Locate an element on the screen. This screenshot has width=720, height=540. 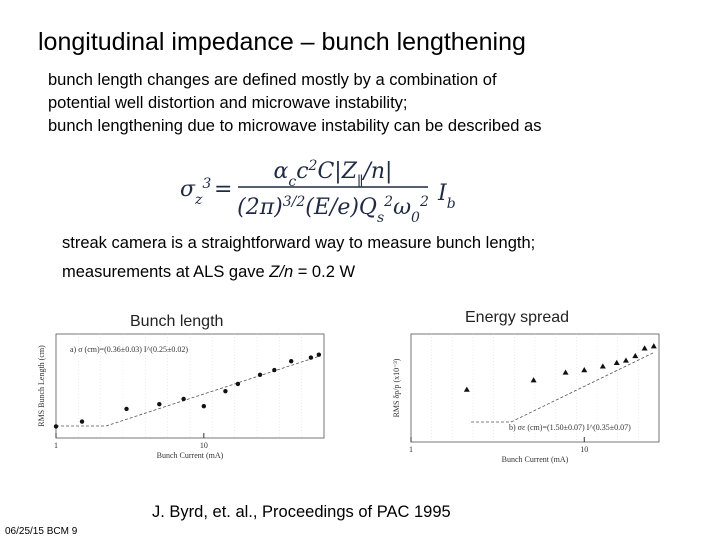
equation-token: (2π) is located at coordinates (260, 207).